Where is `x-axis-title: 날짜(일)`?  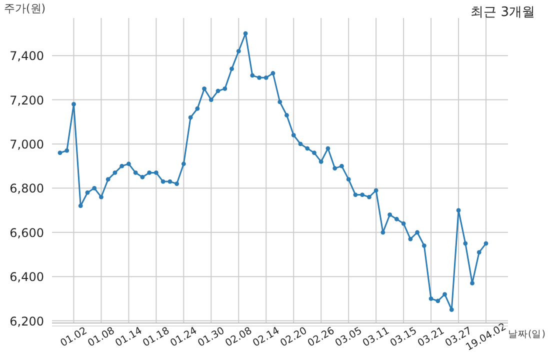 x-axis-title: 날짜(일) is located at coordinates (527, 334).